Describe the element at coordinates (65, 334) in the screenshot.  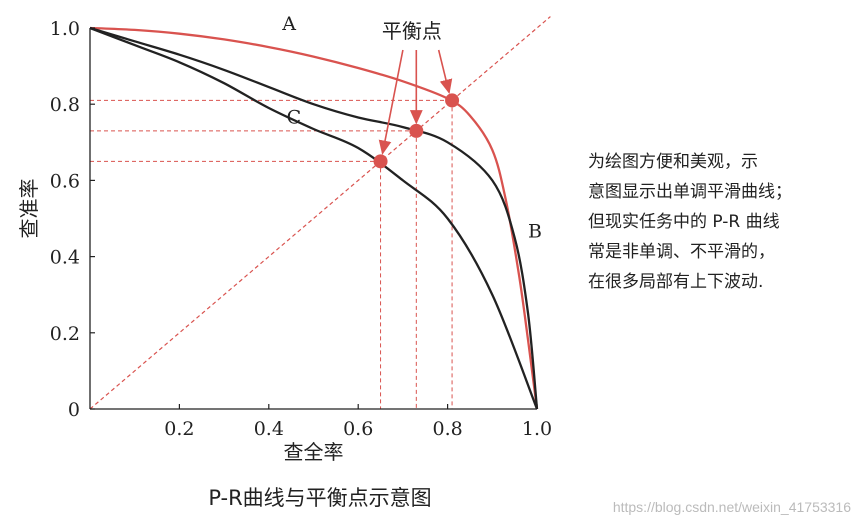
I see `y-tick-label: 0.2` at that location.